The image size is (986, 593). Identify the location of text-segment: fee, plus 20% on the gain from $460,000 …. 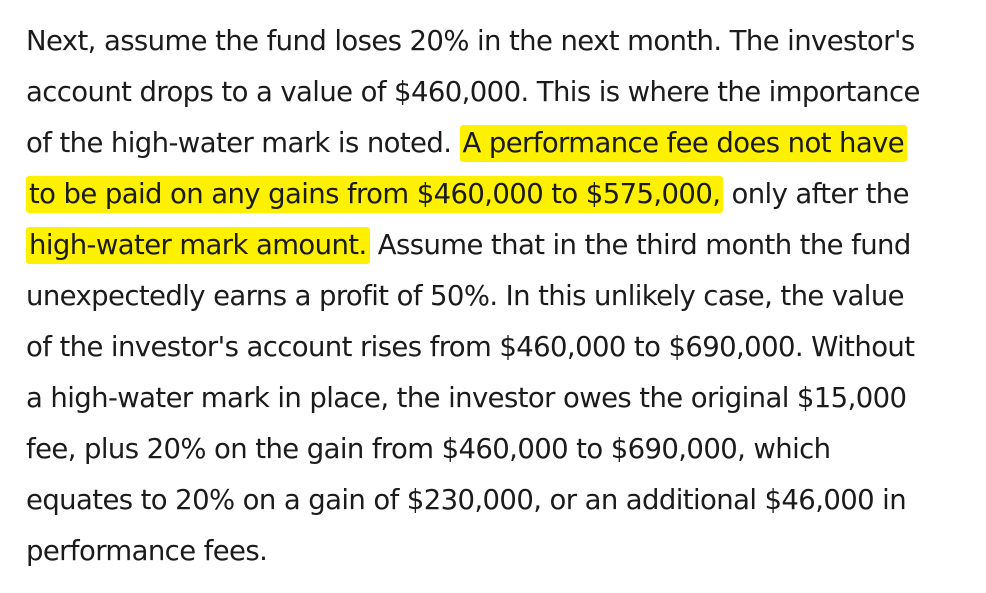
(428, 449).